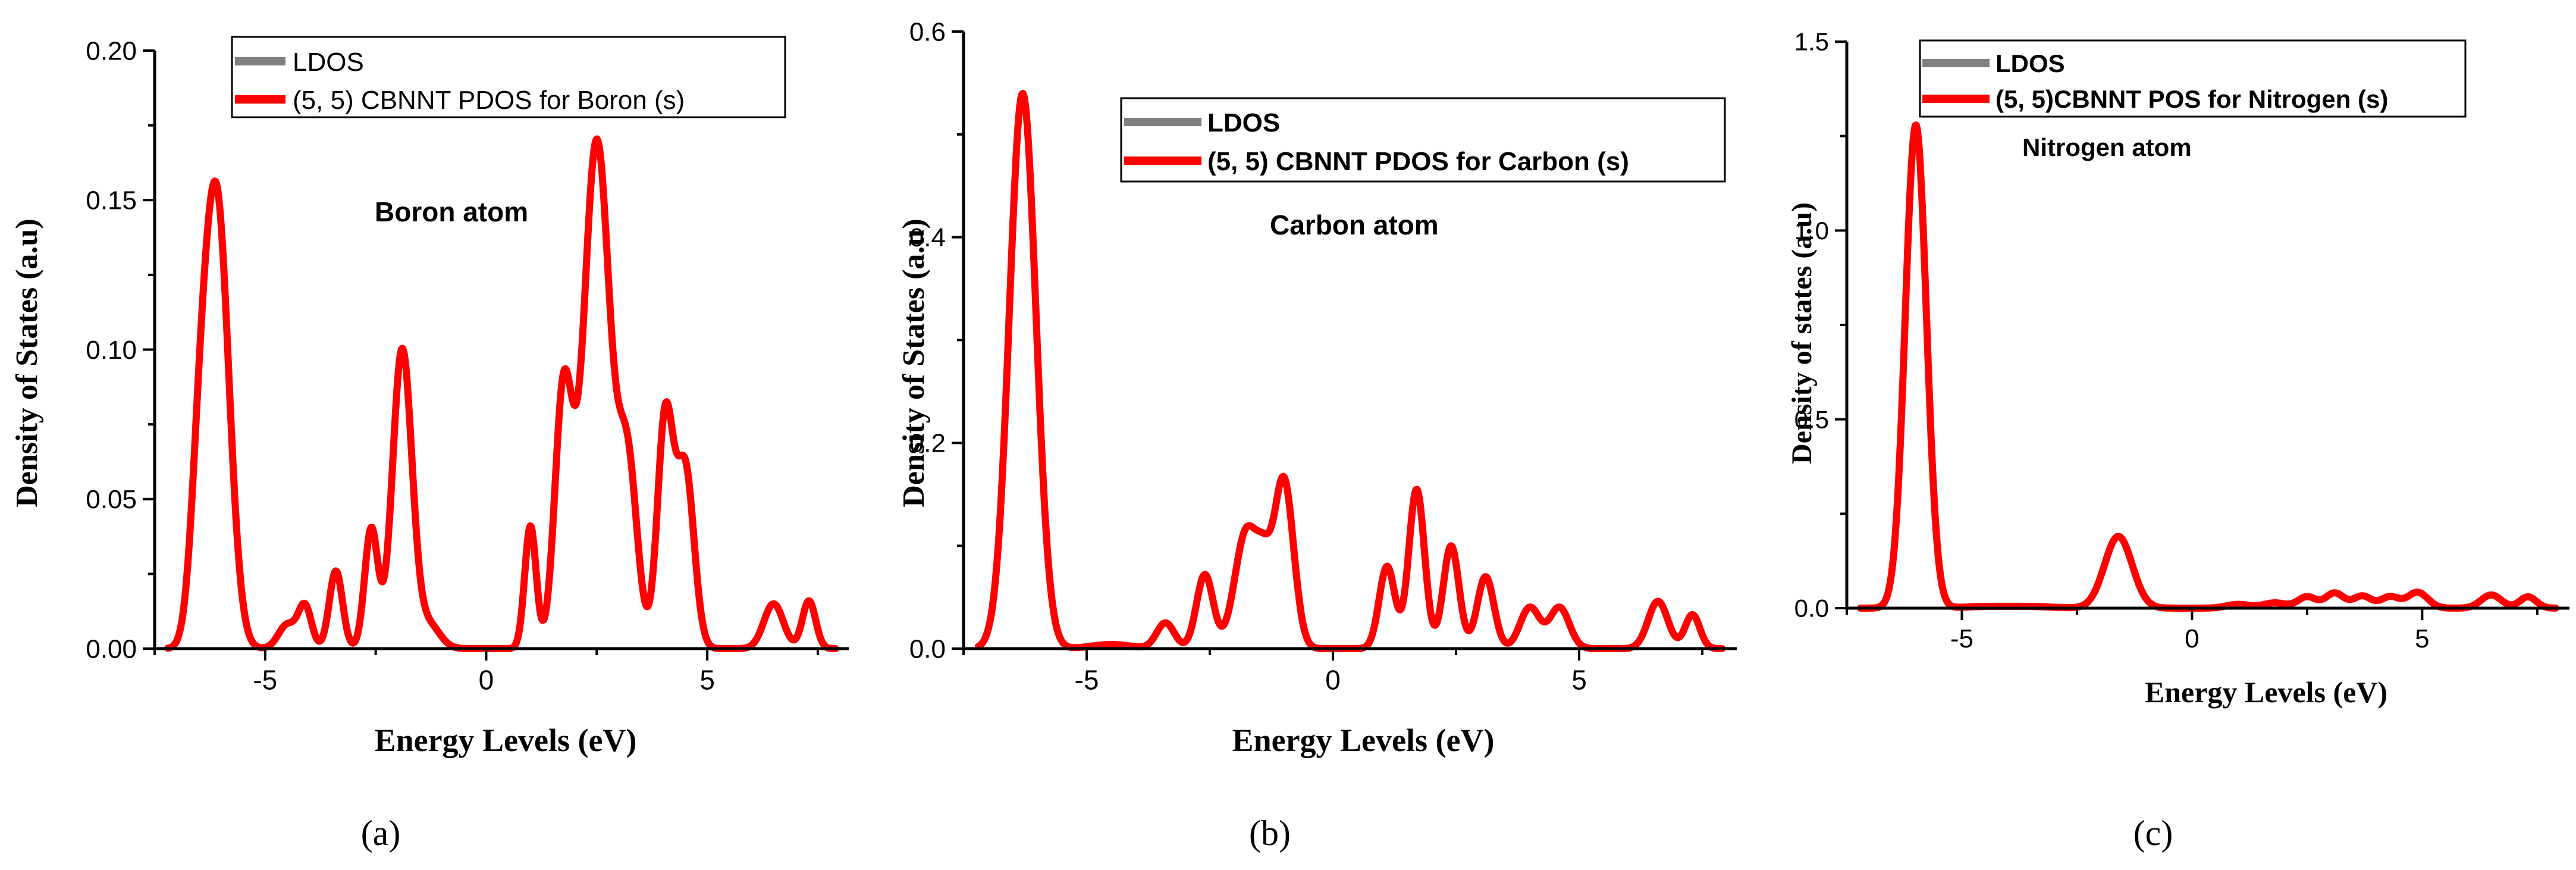 Image resolution: width=2576 pixels, height=870 pixels. Describe the element at coordinates (381, 833) in the screenshot. I see `panel-caption: (a)` at that location.